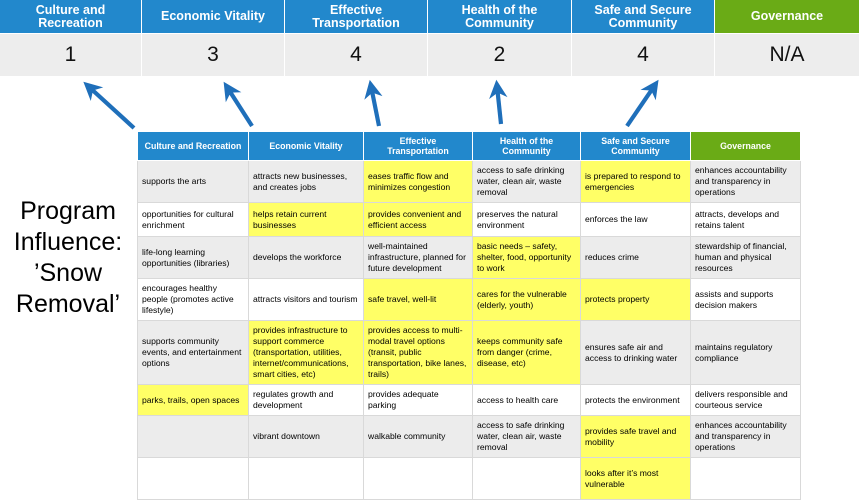 Image resolution: width=859 pixels, height=500 pixels. Describe the element at coordinates (306, 146) in the screenshot. I see `matrix-header-economic-vitality: Economic Vitality` at that location.